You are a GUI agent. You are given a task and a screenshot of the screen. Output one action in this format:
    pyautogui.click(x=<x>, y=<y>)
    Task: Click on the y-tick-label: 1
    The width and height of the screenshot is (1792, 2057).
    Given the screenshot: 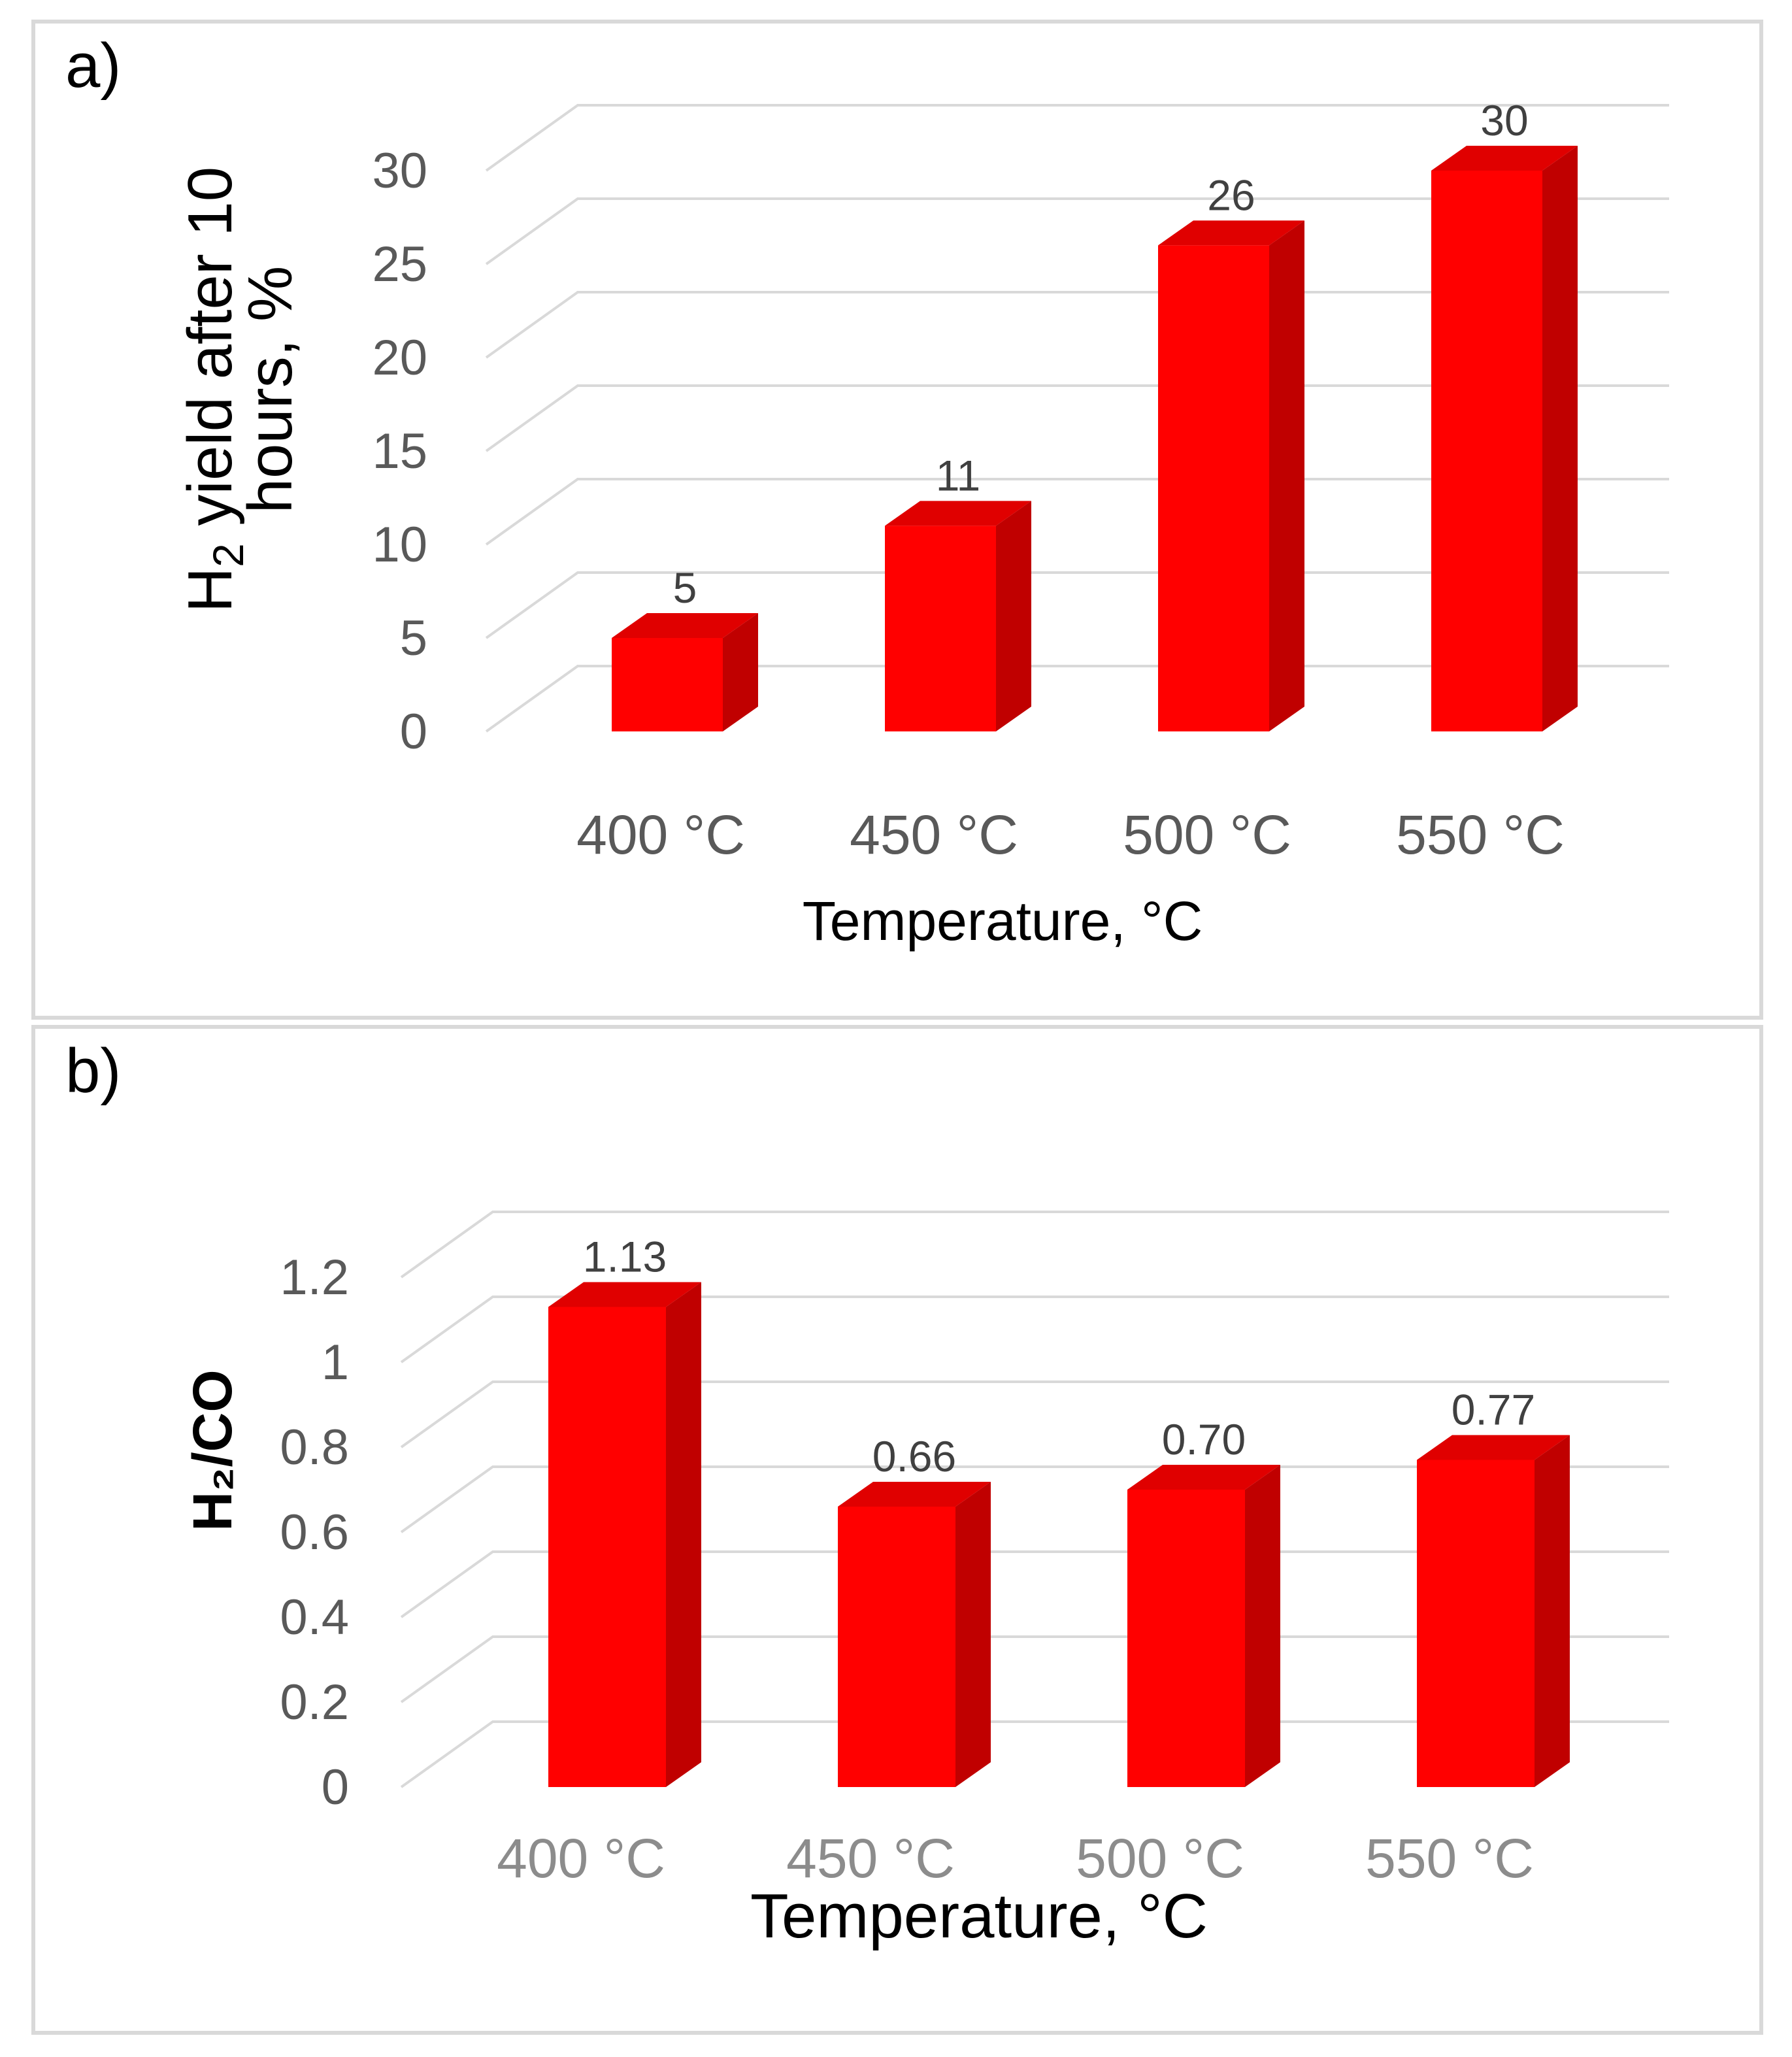 What is the action you would take?
    pyautogui.click(x=336, y=1362)
    